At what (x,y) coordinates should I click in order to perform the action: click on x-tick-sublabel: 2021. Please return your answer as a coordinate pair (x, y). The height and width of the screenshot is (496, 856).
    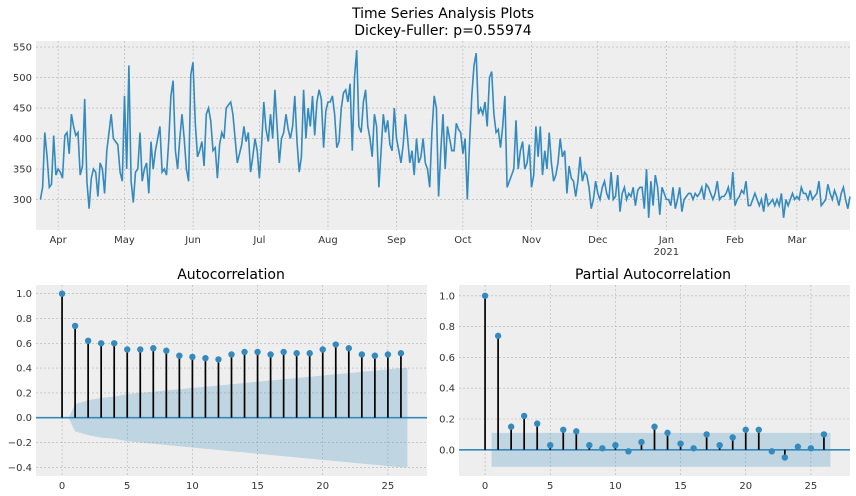
    Looking at the image, I should click on (666, 252).